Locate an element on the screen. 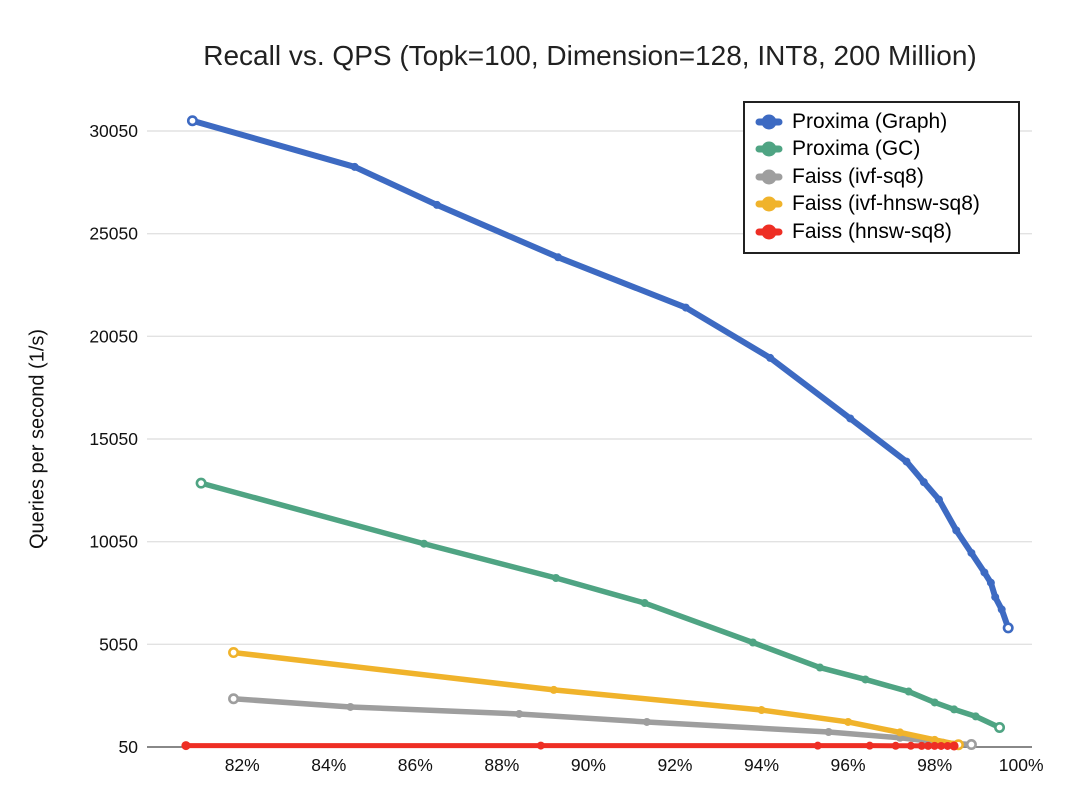 This screenshot has height=809, width=1080. legend-item: Faiss (ivf-hnsw-sq8) is located at coordinates (881, 205).